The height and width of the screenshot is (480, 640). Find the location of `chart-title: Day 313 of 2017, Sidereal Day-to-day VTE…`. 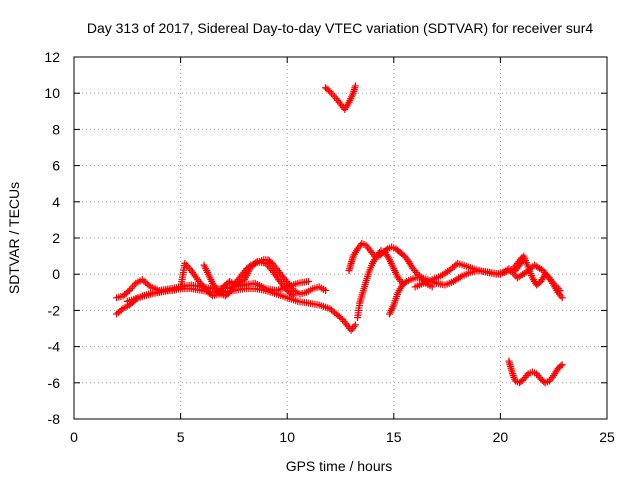

chart-title: Day 313 of 2017, Sidereal Day-to-day VTE… is located at coordinates (340, 28).